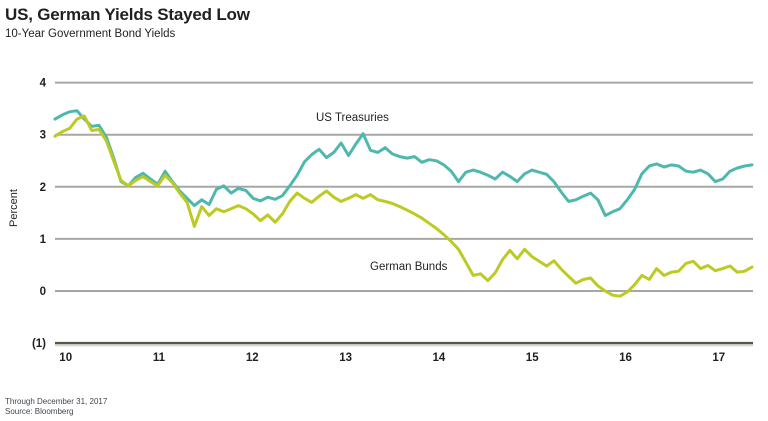  I want to click on y-tick-label-1: 1, so click(43, 240).